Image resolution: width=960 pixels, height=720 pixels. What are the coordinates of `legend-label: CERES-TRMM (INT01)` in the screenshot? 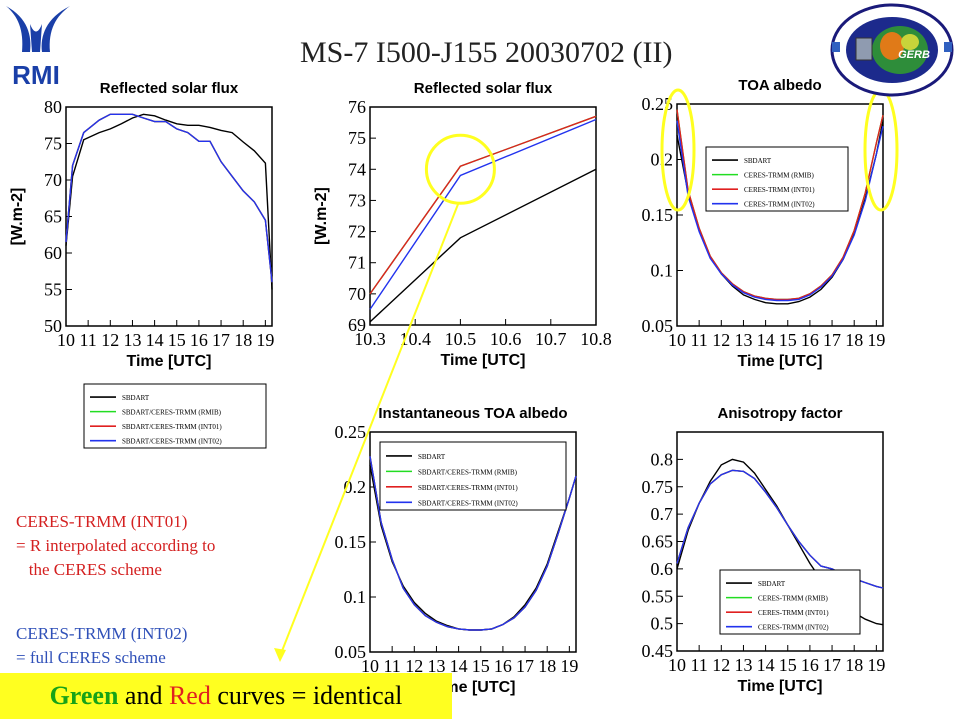 It's located at (779, 190).